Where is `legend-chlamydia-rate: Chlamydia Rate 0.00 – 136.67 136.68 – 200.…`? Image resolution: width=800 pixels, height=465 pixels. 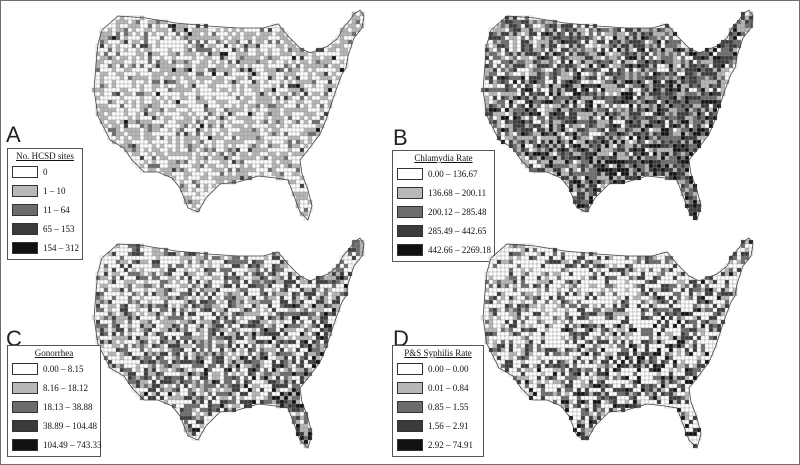
legend-chlamydia-rate: Chlamydia Rate 0.00 – 136.67 136.68 – 200.… is located at coordinates (443, 206).